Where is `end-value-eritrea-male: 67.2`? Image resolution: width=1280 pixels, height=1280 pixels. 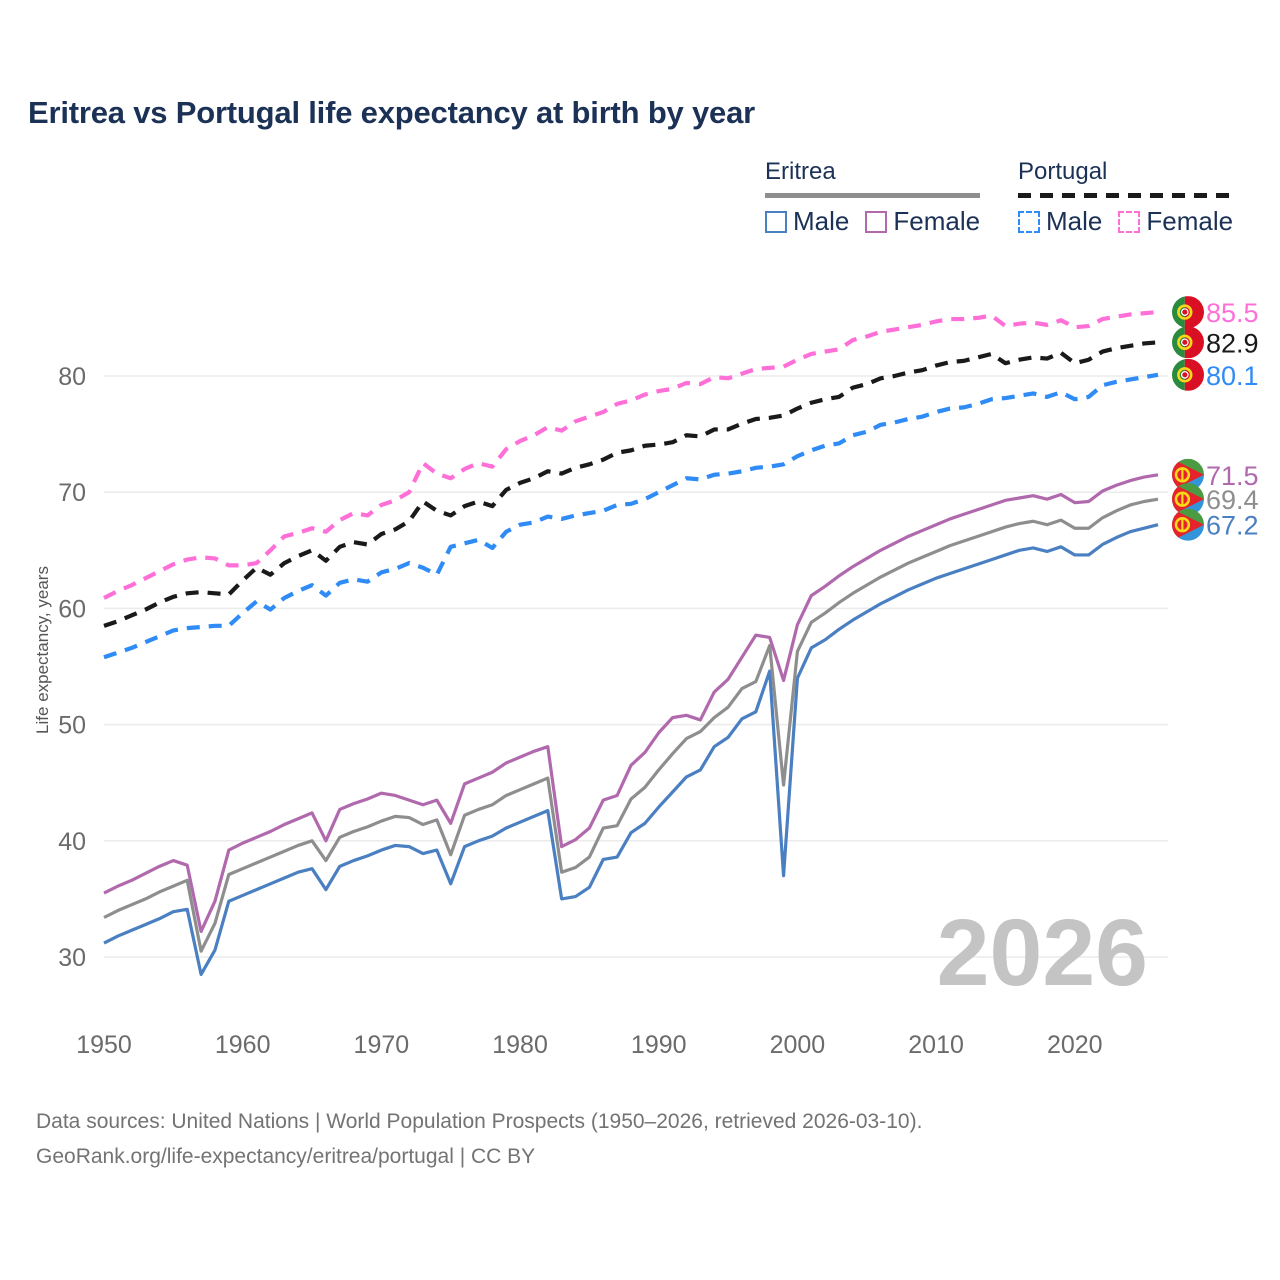 end-value-eritrea-male: 67.2 is located at coordinates (1232, 526).